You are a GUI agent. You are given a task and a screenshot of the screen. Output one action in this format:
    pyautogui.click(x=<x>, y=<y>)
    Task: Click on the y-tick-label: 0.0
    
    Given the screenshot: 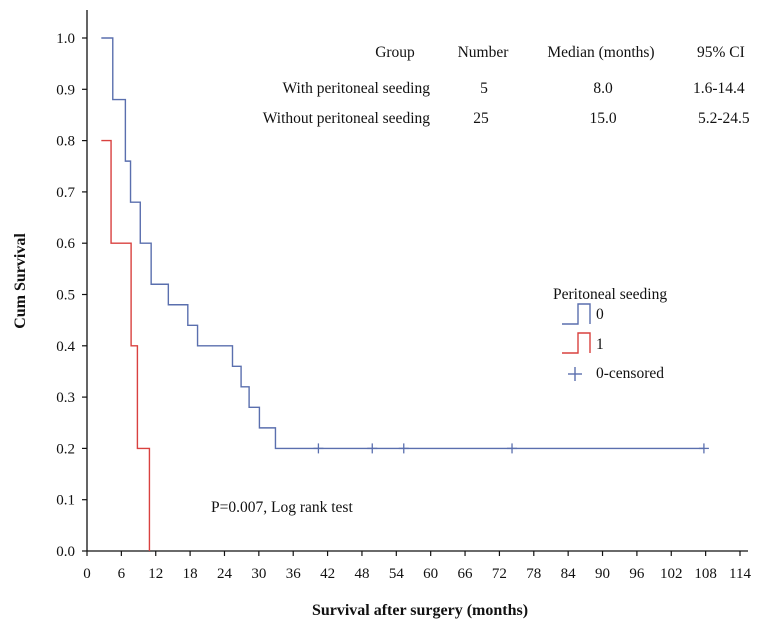 What is the action you would take?
    pyautogui.click(x=65, y=552)
    